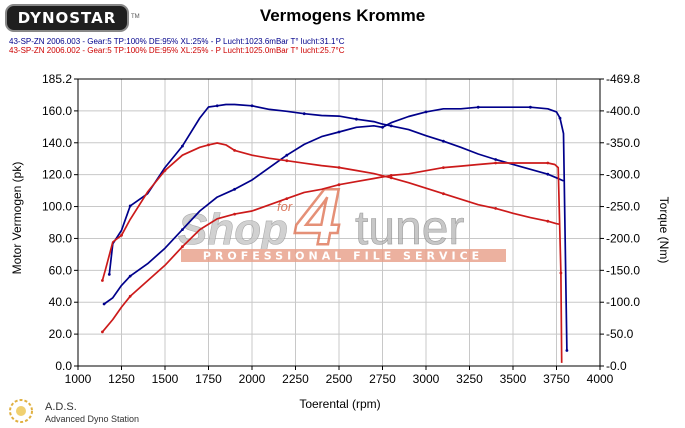 This screenshot has height=428, width=685. I want to click on y-left-tick-label: 80.0, so click(61, 238).